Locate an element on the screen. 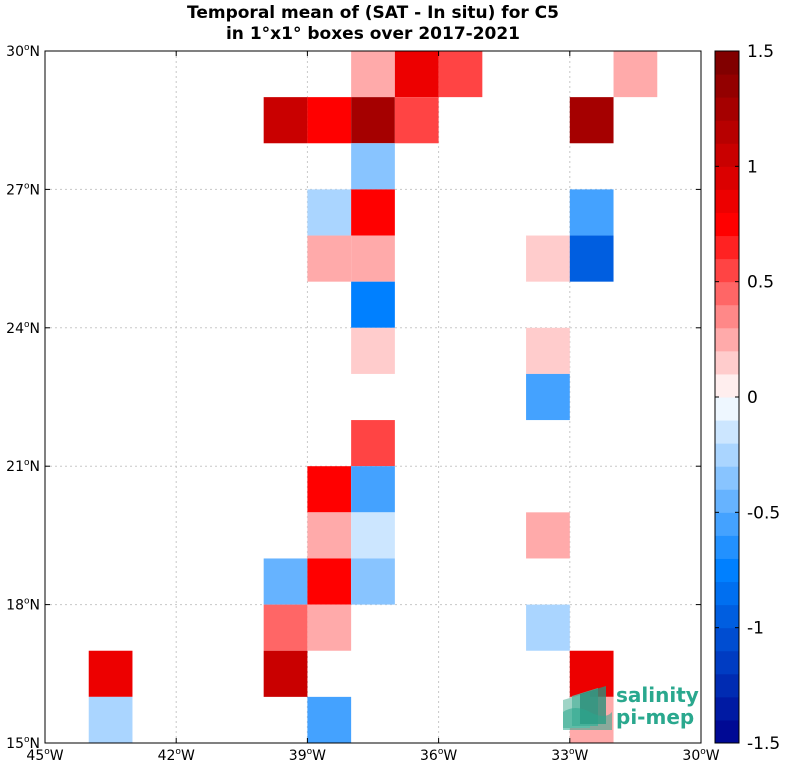 The height and width of the screenshot is (763, 785). logo-text-pimep: pi-mep is located at coordinates (655, 717).